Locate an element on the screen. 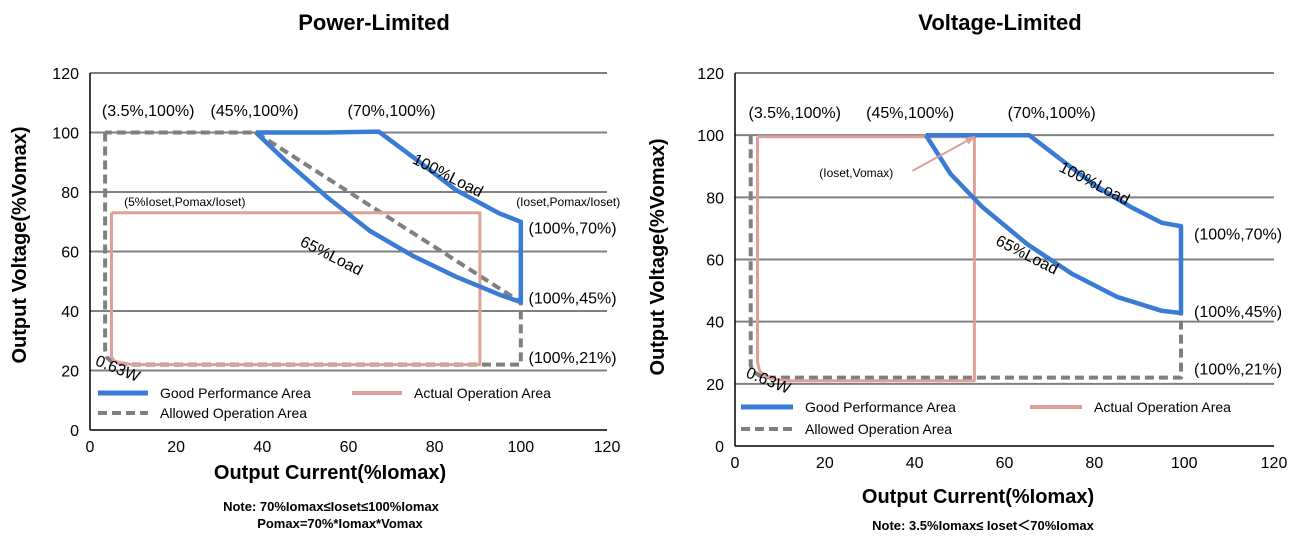 This screenshot has width=1306, height=539. chart-title: Power-Limited is located at coordinates (374, 22).